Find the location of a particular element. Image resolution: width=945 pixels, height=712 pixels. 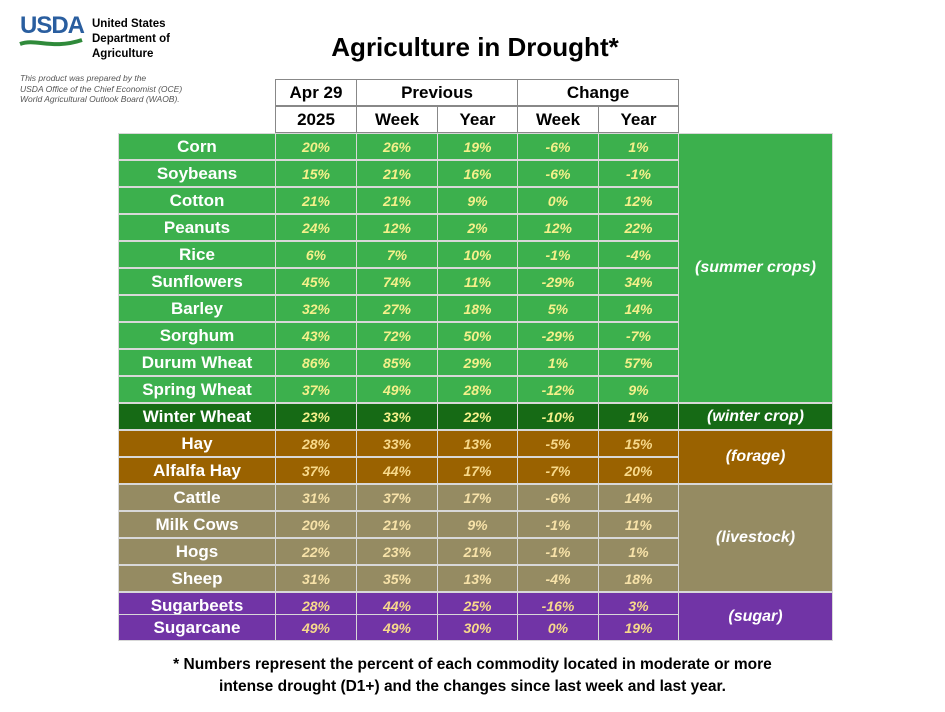

cell-prev-week: 23% is located at coordinates (397, 551).